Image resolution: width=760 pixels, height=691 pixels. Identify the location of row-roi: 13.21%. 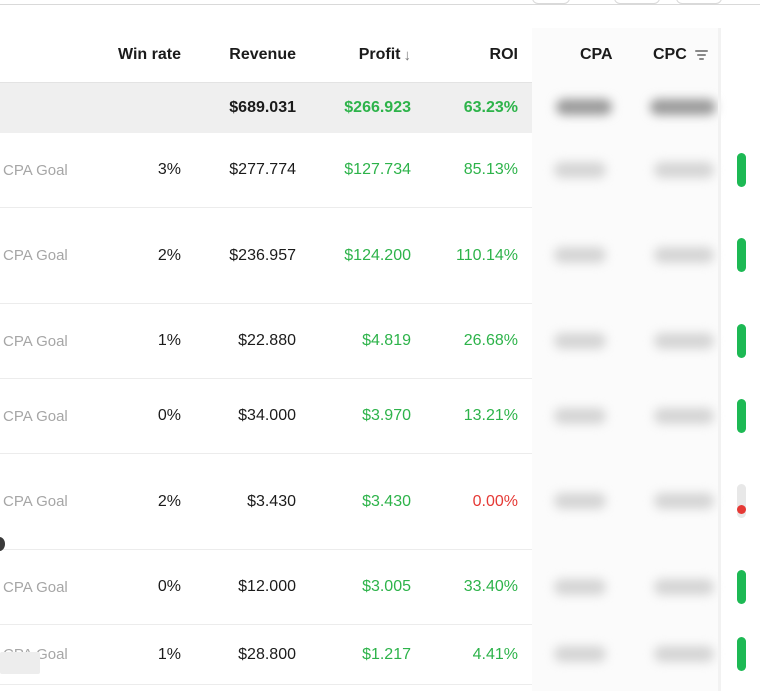
(490, 415).